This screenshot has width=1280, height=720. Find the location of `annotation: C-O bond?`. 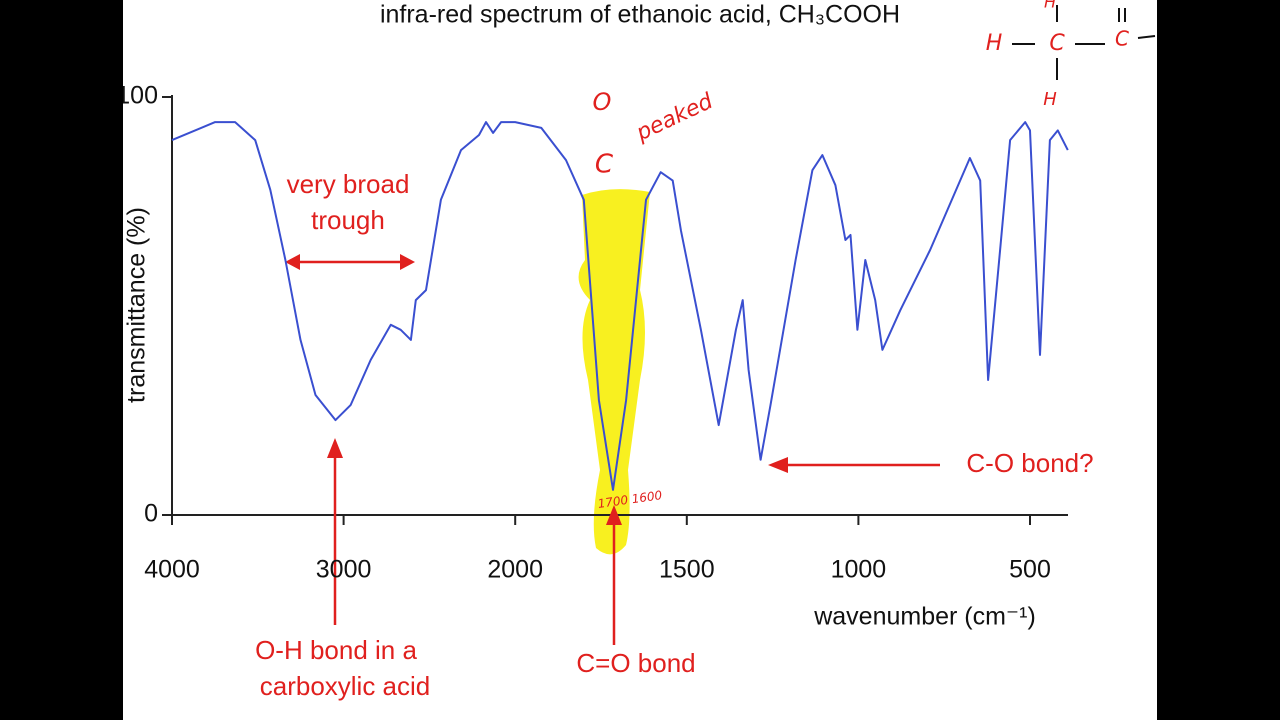

annotation: C-O bond? is located at coordinates (1029, 463).